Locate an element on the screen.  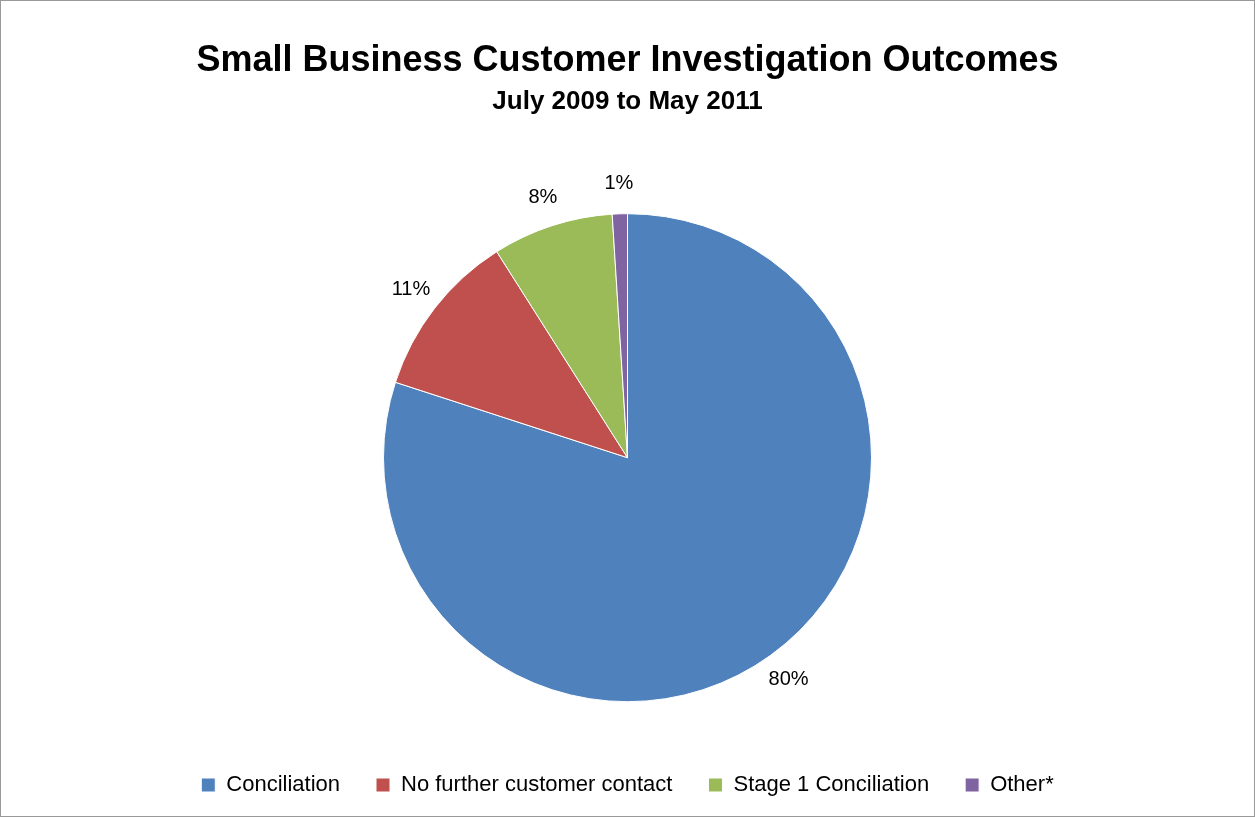
data-label: 8% is located at coordinates (543, 195).